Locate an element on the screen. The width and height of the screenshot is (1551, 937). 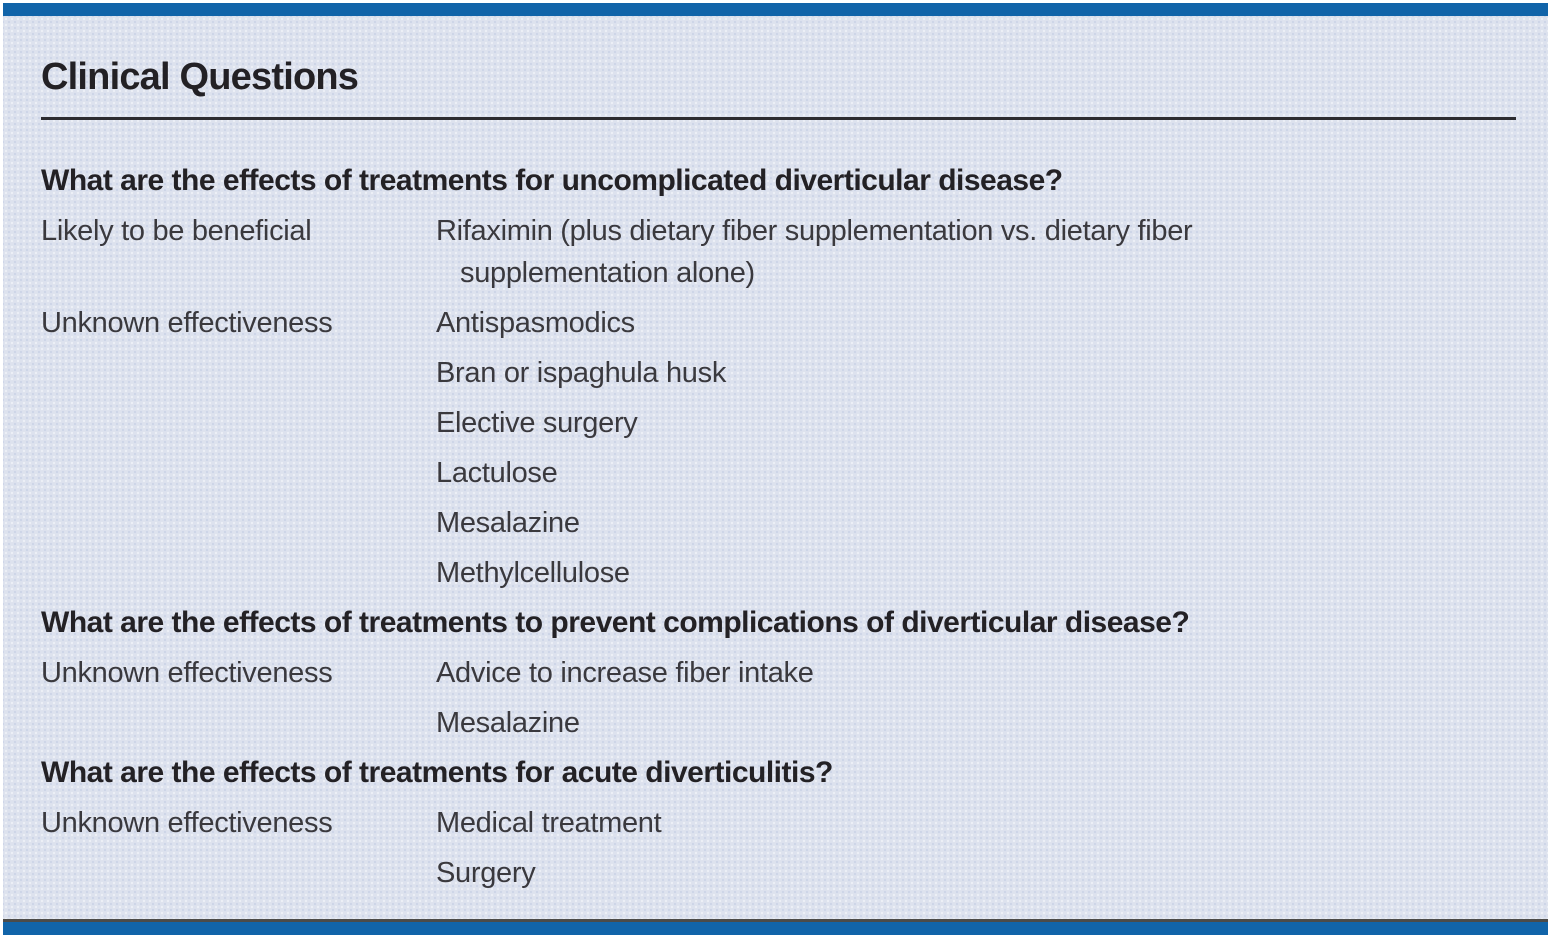
treatment-item: Lactulose is located at coordinates (497, 473).